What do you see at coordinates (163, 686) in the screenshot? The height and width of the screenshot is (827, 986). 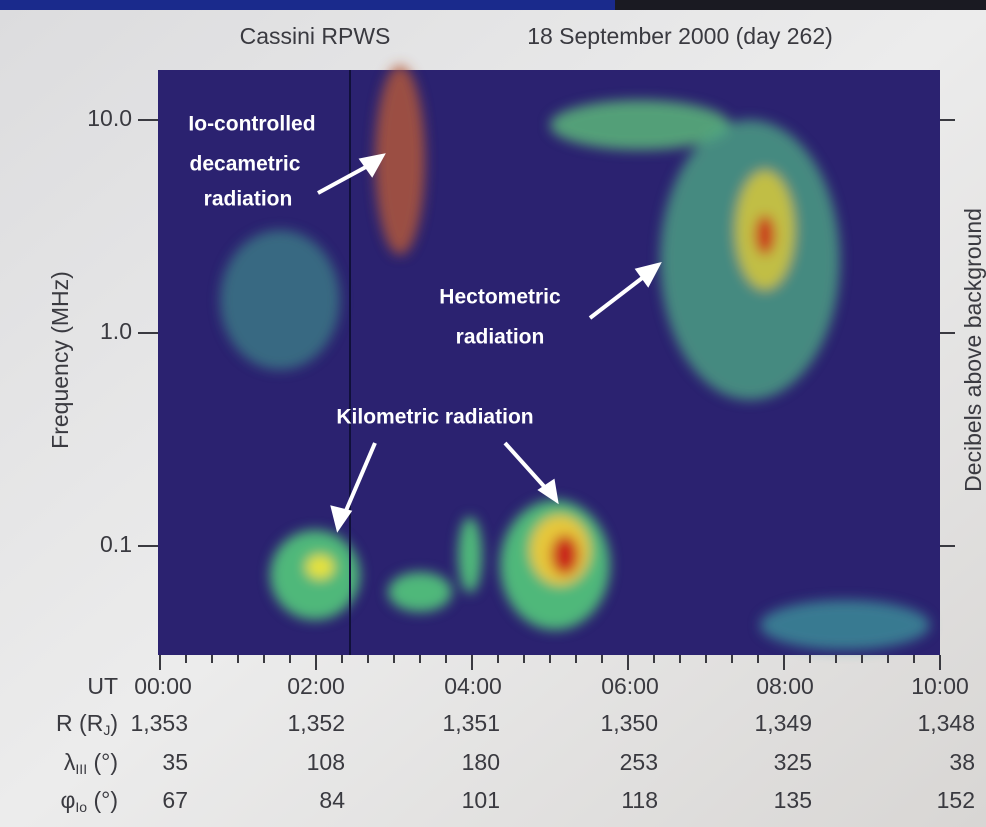 I see `table-cell: 00:00` at bounding box center [163, 686].